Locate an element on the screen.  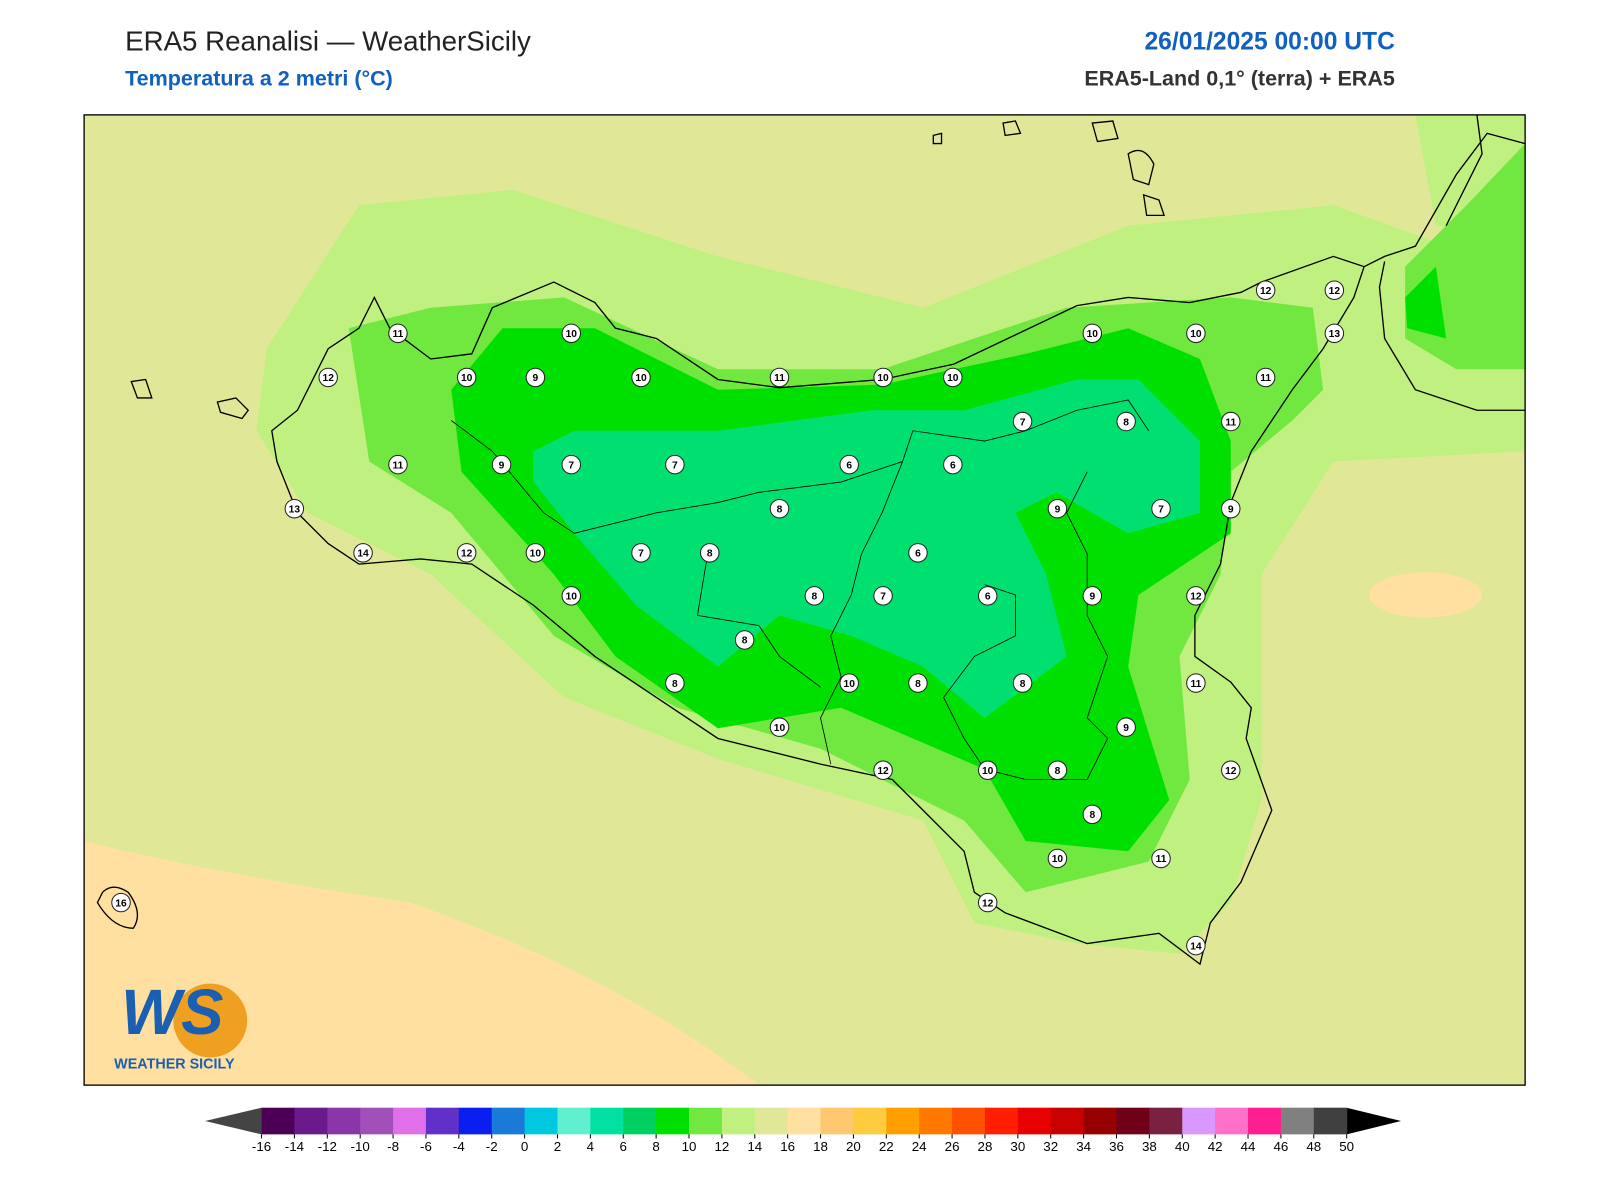
station-label: 7 is located at coordinates (1023, 422).